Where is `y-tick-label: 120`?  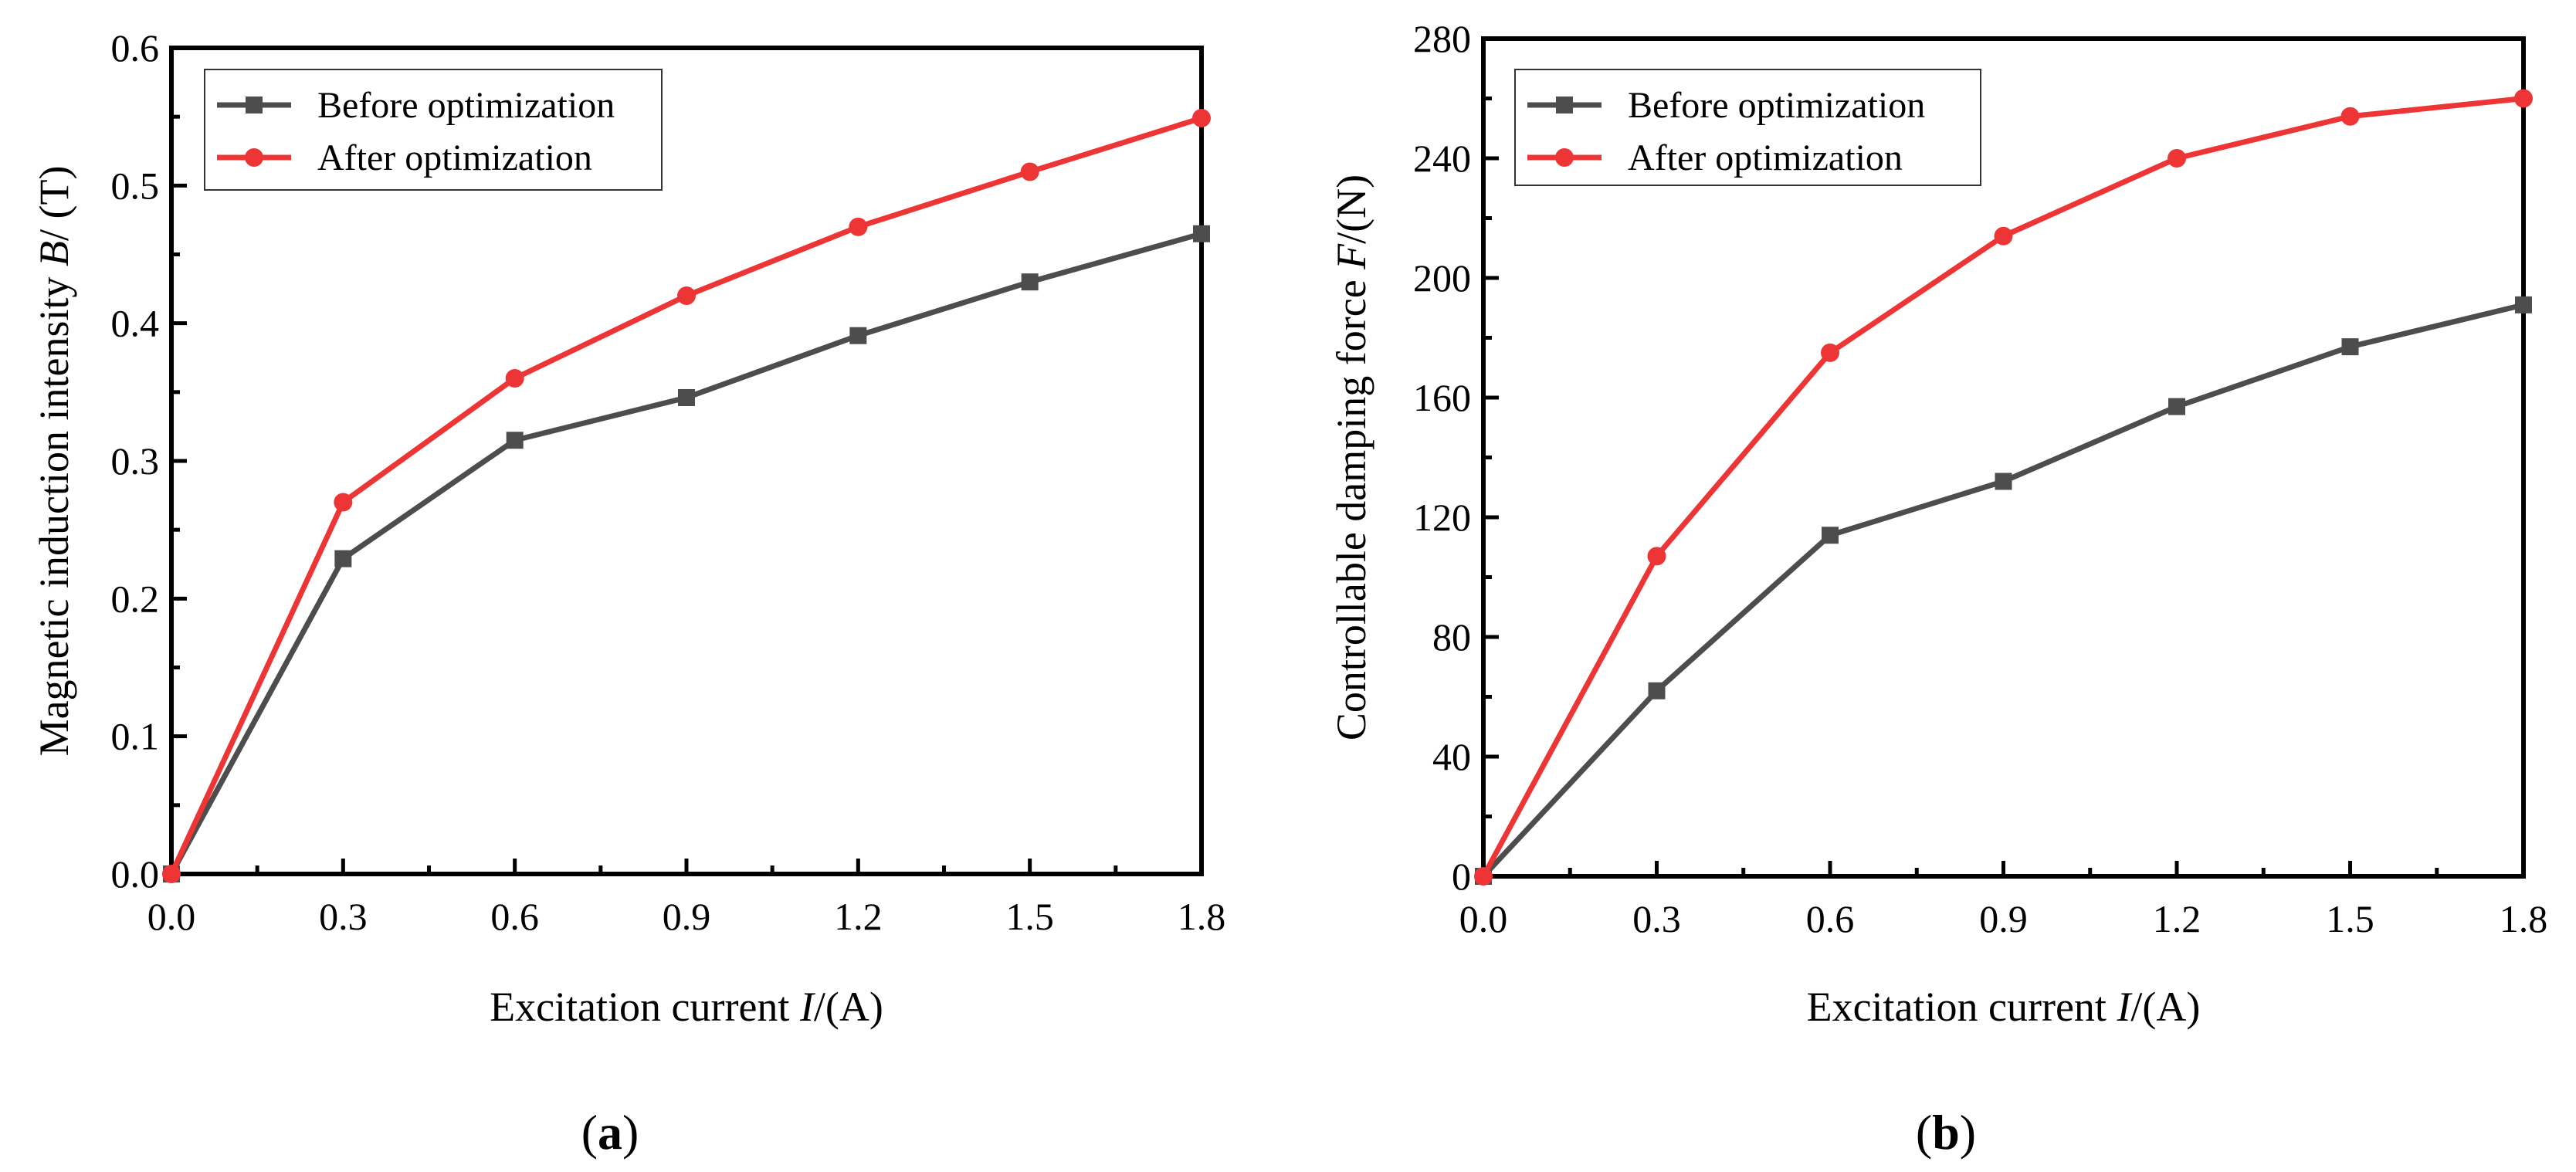 y-tick-label: 120 is located at coordinates (1442, 517).